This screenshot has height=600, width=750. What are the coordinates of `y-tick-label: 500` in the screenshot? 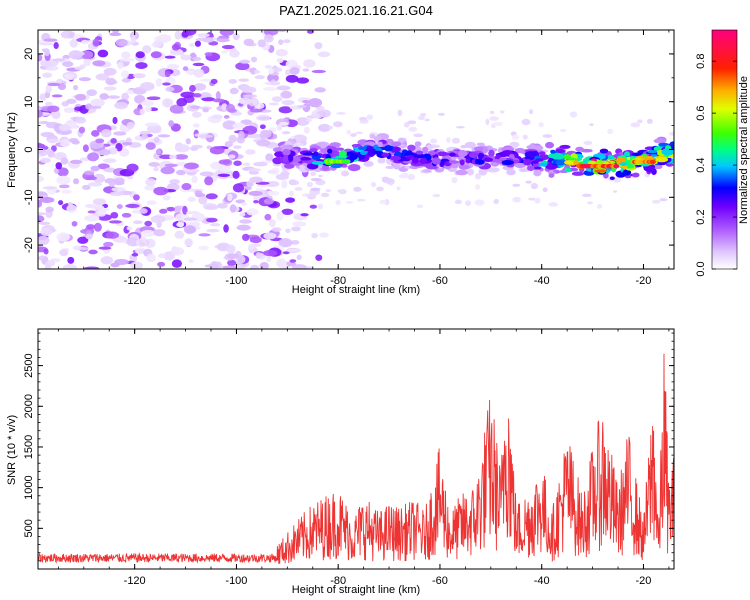 It's located at (29, 528).